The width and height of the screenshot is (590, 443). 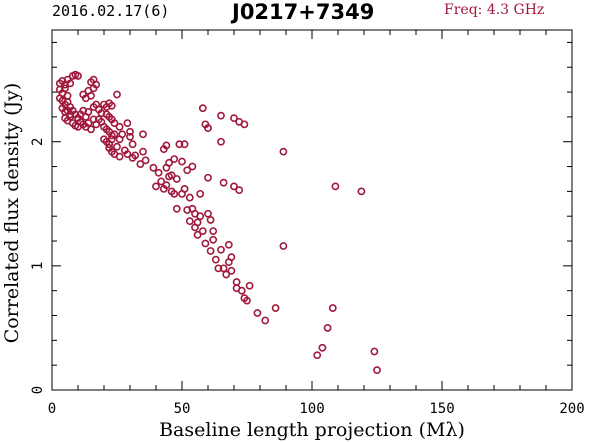 I want to click on y-tick-labels: 0 1 2, so click(x=38, y=266).